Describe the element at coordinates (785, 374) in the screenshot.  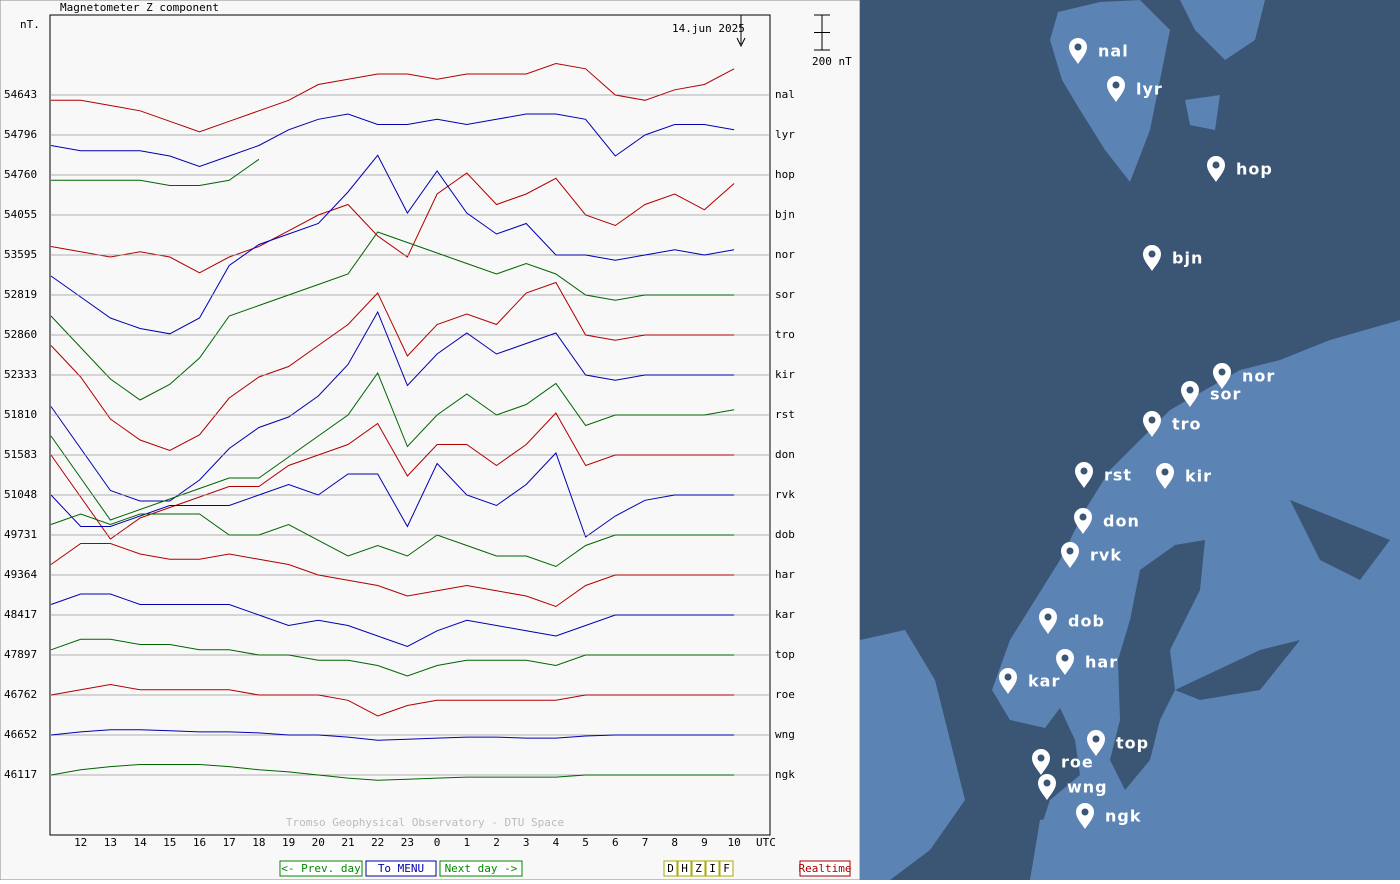
I see `station-label: kir` at that location.